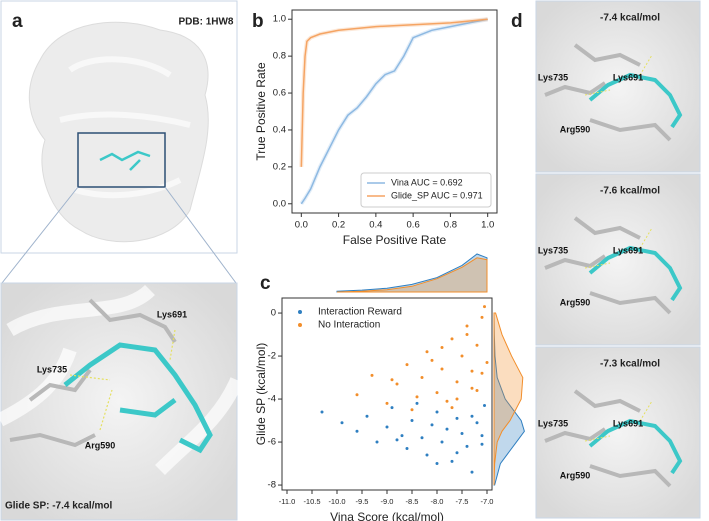  Describe the element at coordinates (279, 93) in the screenshot. I see `y-tick-label: 0.6` at that location.